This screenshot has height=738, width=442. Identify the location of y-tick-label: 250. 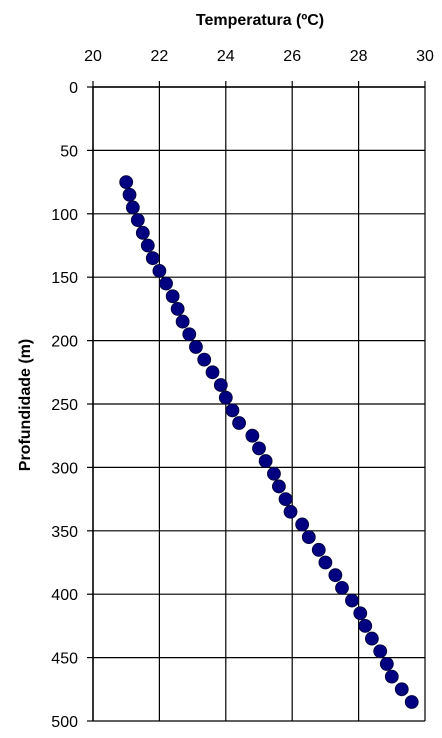
(64, 405).